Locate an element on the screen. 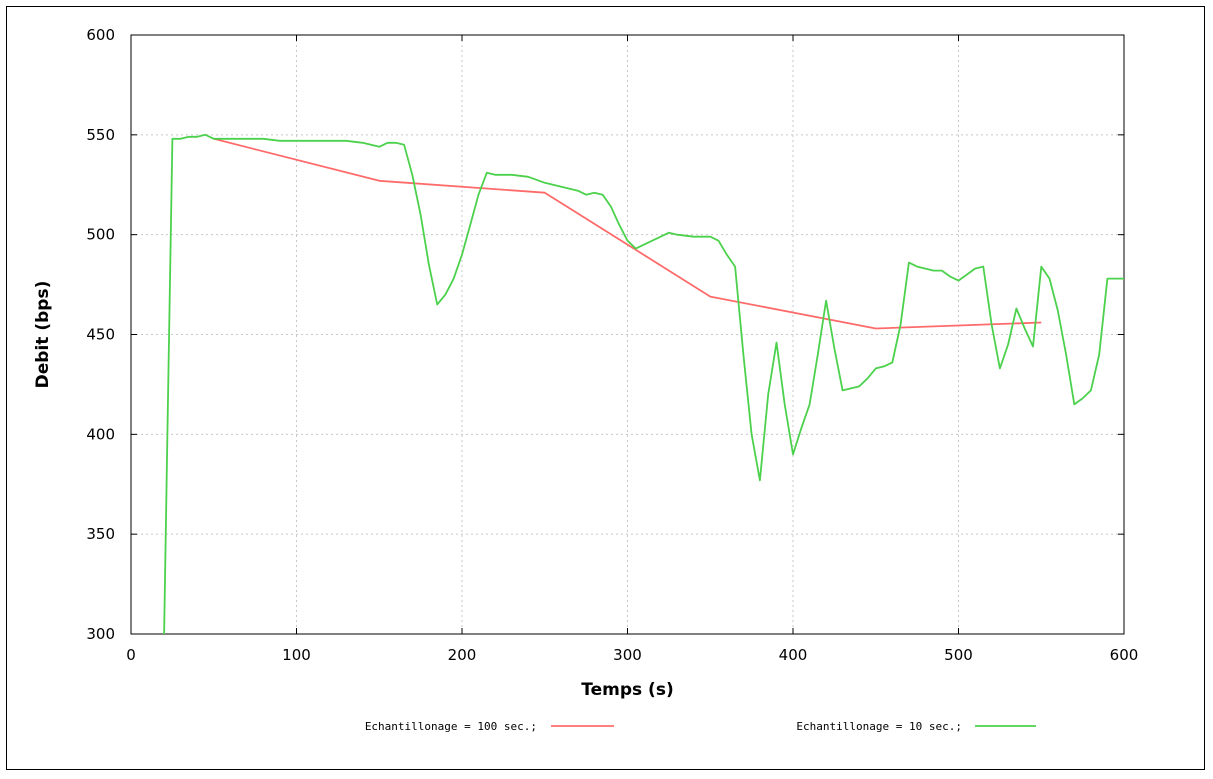 The width and height of the screenshot is (1213, 779). y-tick-label: 550 is located at coordinates (100, 135).